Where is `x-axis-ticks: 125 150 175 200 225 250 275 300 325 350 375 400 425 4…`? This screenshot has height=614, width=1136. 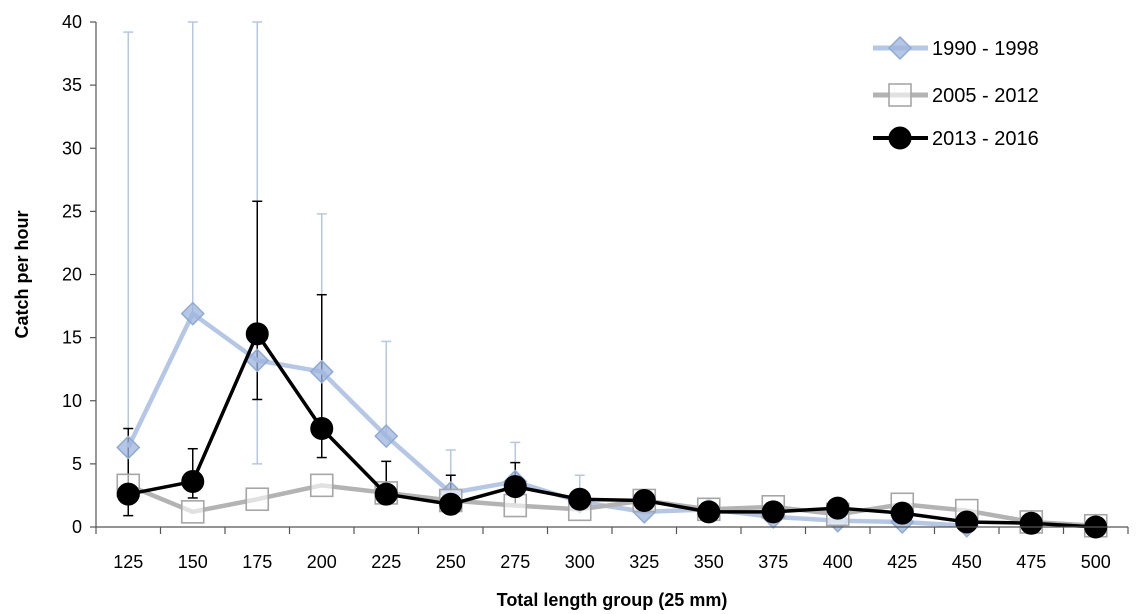
x-axis-ticks: 125 150 175 200 225 250 275 300 325 350 375 400 425 4… is located at coordinates (612, 549).